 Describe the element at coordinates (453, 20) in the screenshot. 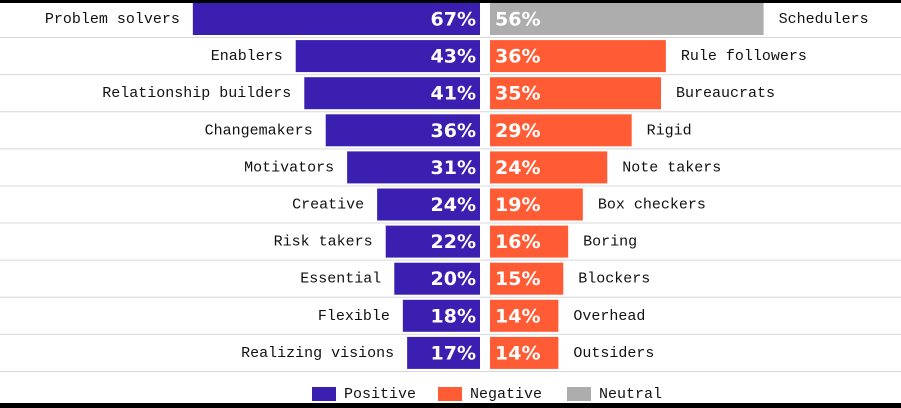

I see `value-label: 67%` at that location.